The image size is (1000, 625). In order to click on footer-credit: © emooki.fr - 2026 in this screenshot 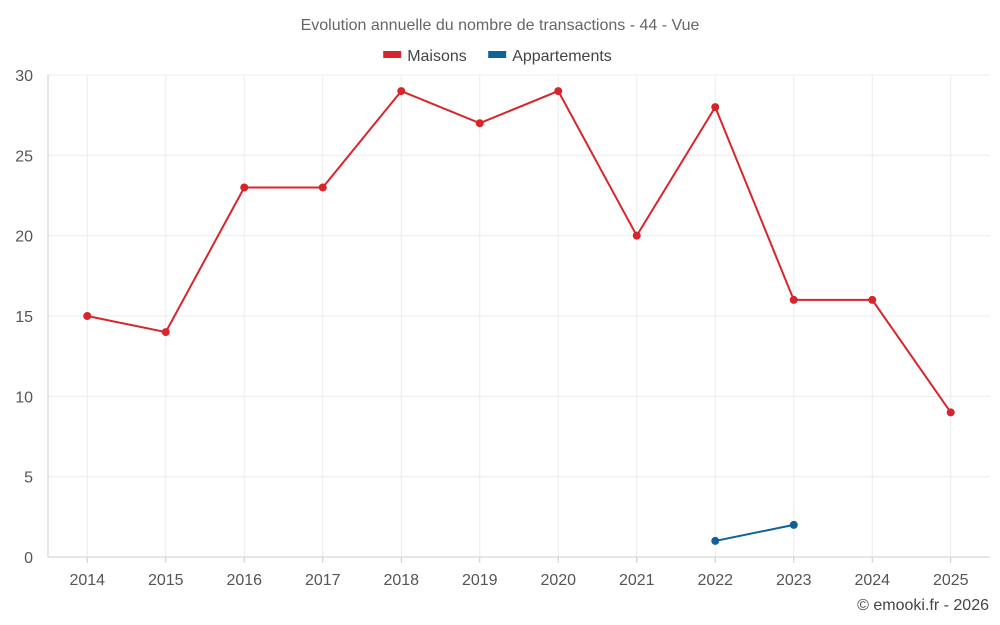, I will do `click(923, 605)`.